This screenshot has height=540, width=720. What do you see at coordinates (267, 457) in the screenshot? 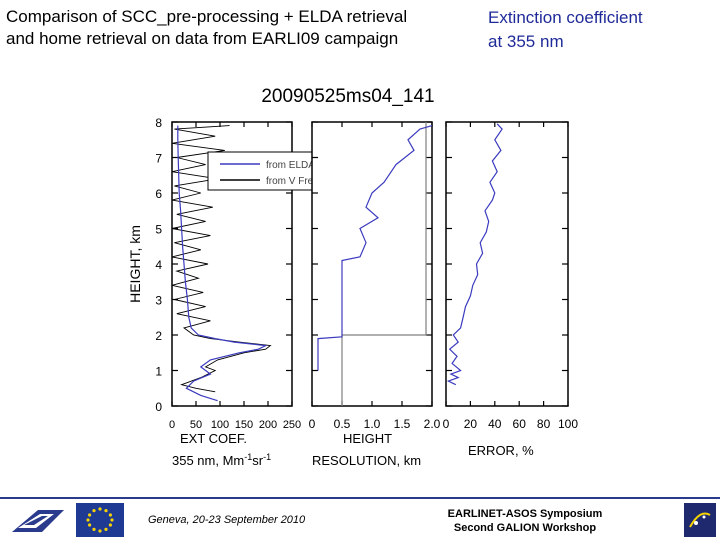
I see `x-axis-label-1b-sup2: -1` at bounding box center [267, 457].